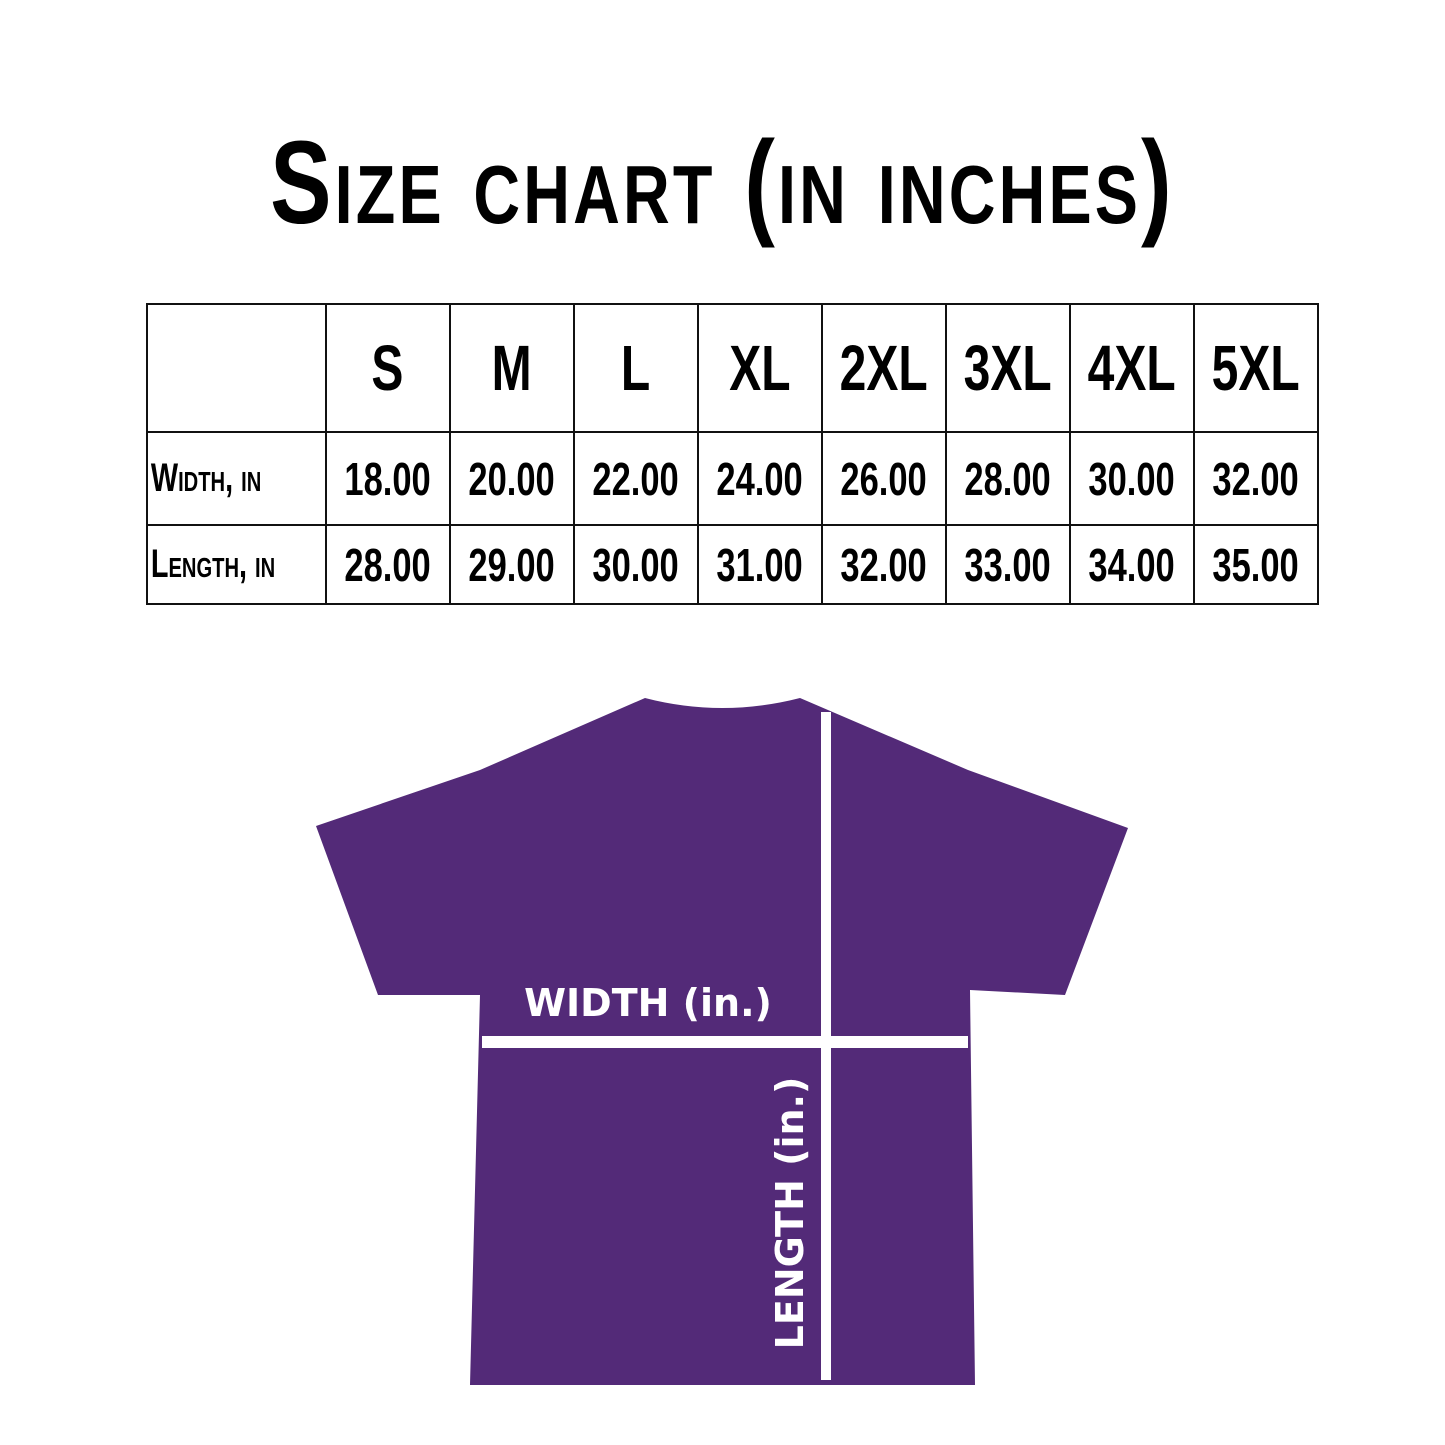  I want to click on cell-value: 29.00, so click(511, 564).